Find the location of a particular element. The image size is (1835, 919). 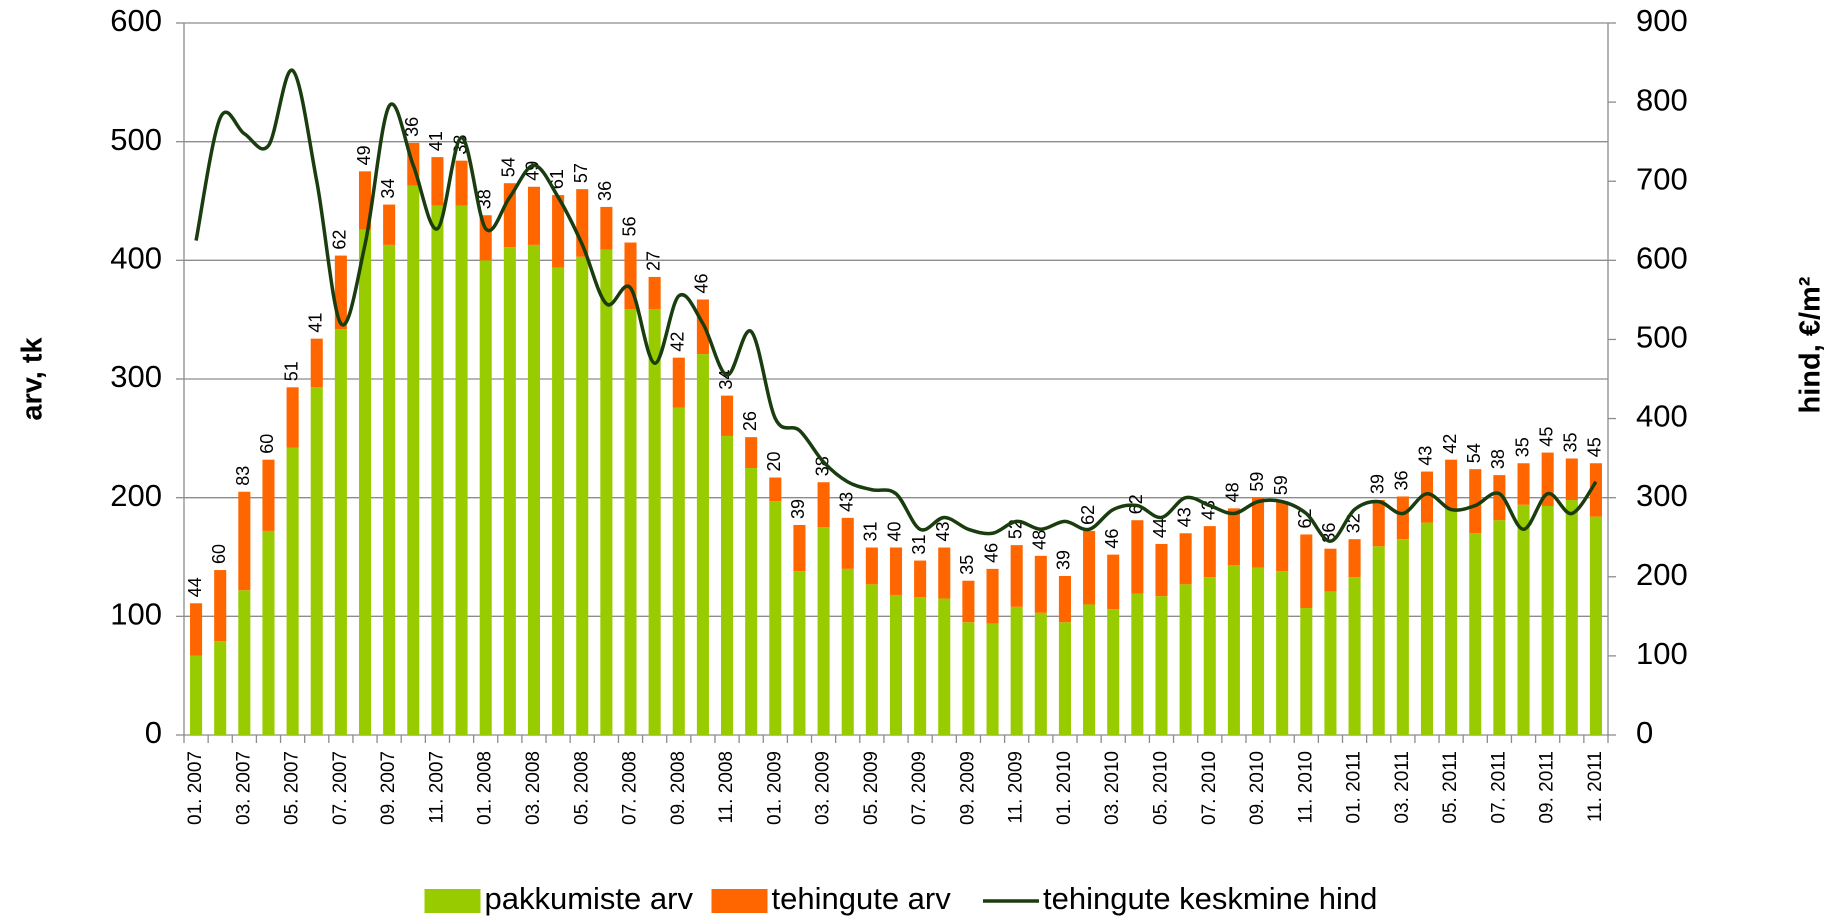

y2-axis-label: hind, €/m² is located at coordinates (1811, 344).